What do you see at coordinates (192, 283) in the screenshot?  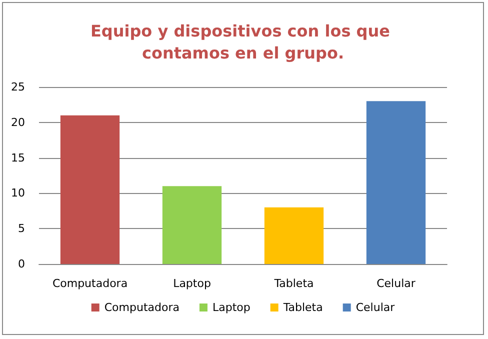 I see `x-tick-label: Laptop` at bounding box center [192, 283].